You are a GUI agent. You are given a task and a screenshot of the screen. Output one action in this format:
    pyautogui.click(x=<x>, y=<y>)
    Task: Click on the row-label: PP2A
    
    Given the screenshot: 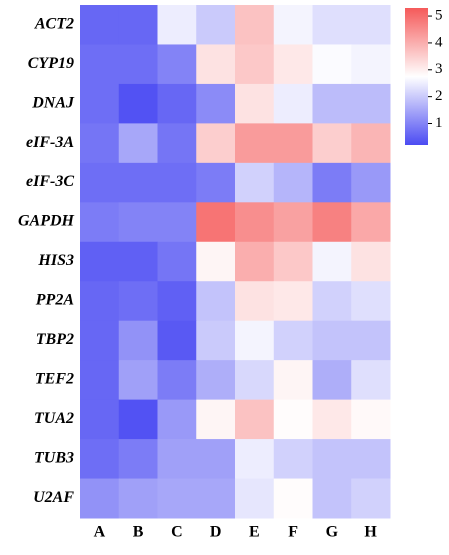 What is the action you would take?
    pyautogui.click(x=55, y=300)
    